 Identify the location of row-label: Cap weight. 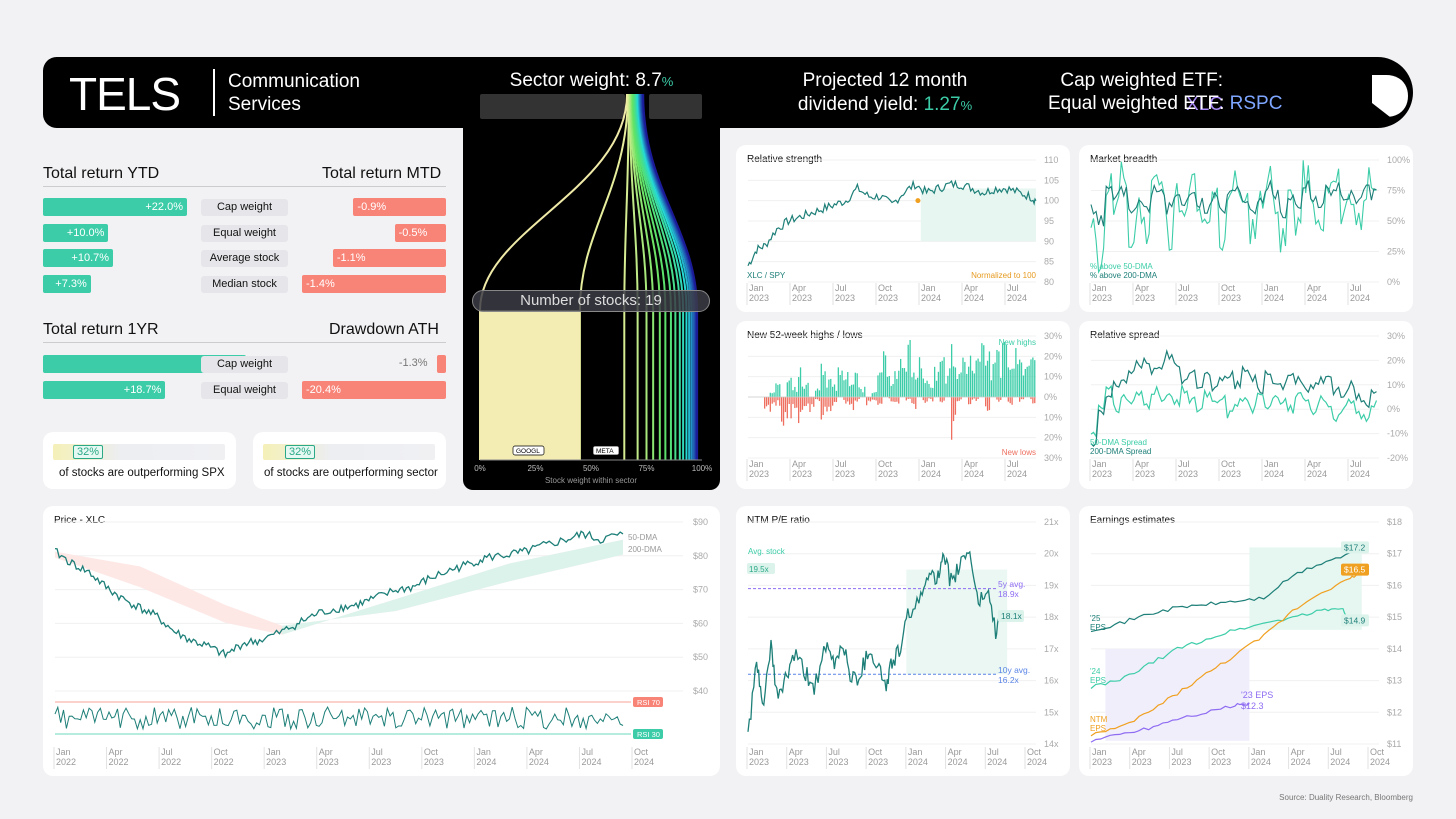
(244, 207).